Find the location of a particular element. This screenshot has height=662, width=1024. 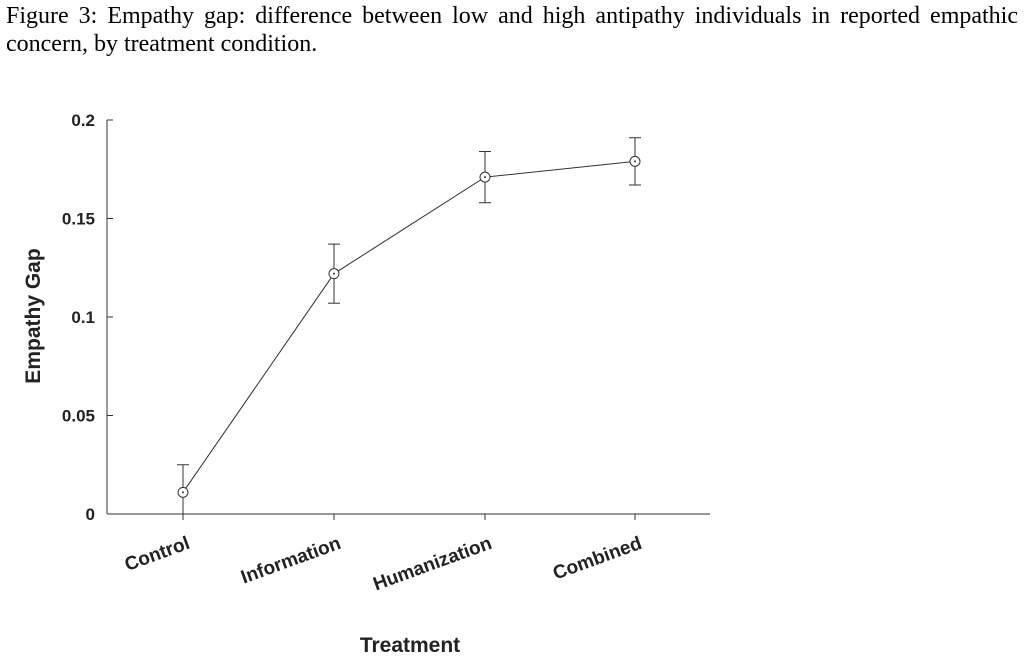

x-tick-label: Control is located at coordinates (157, 554).